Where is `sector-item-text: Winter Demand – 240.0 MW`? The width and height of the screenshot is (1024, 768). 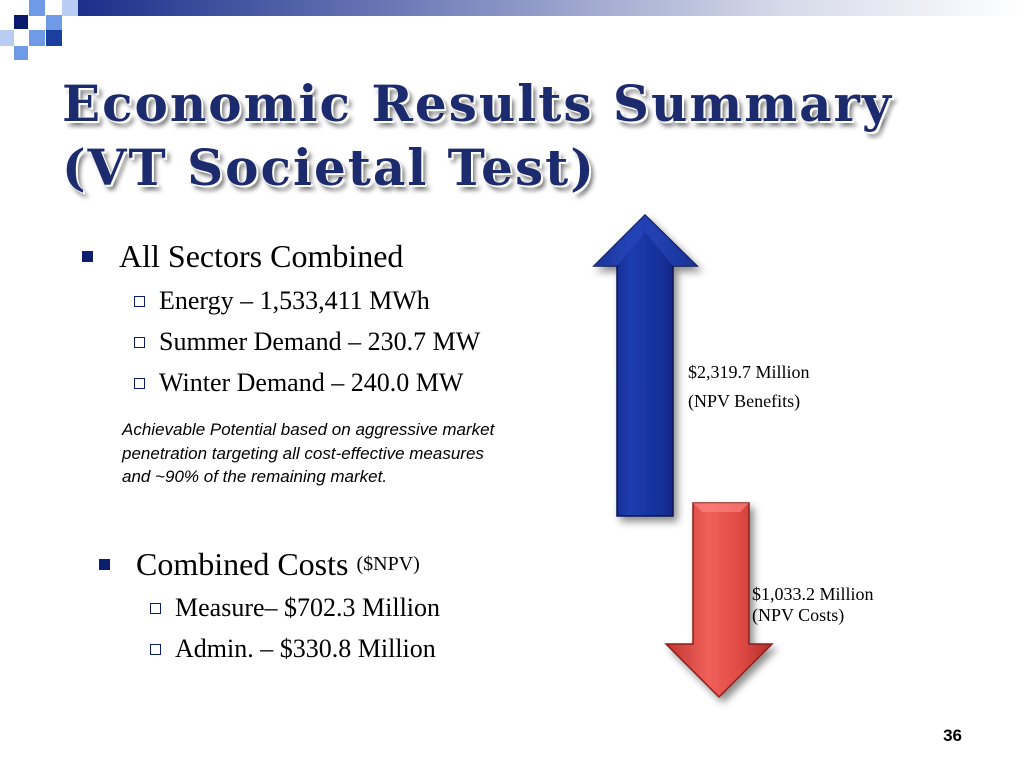 sector-item-text: Winter Demand – 240.0 MW is located at coordinates (311, 382).